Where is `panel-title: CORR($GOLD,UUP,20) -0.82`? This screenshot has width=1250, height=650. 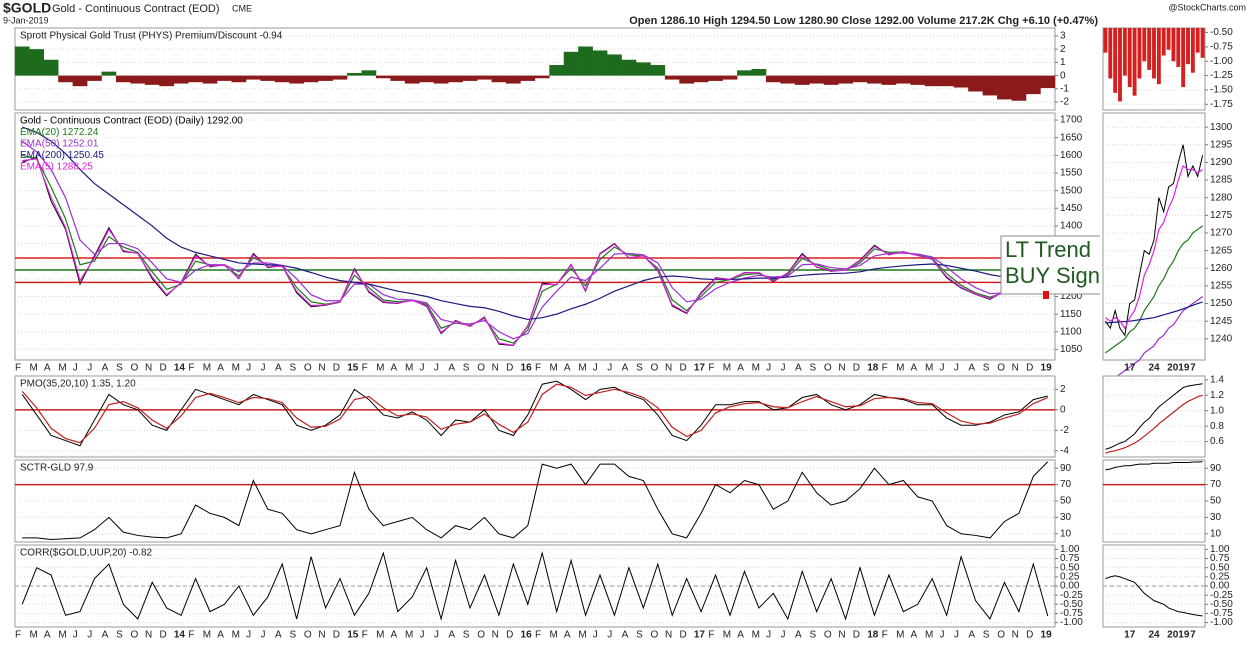
panel-title: CORR($GOLD,UUP,20) -0.82 is located at coordinates (86, 553).